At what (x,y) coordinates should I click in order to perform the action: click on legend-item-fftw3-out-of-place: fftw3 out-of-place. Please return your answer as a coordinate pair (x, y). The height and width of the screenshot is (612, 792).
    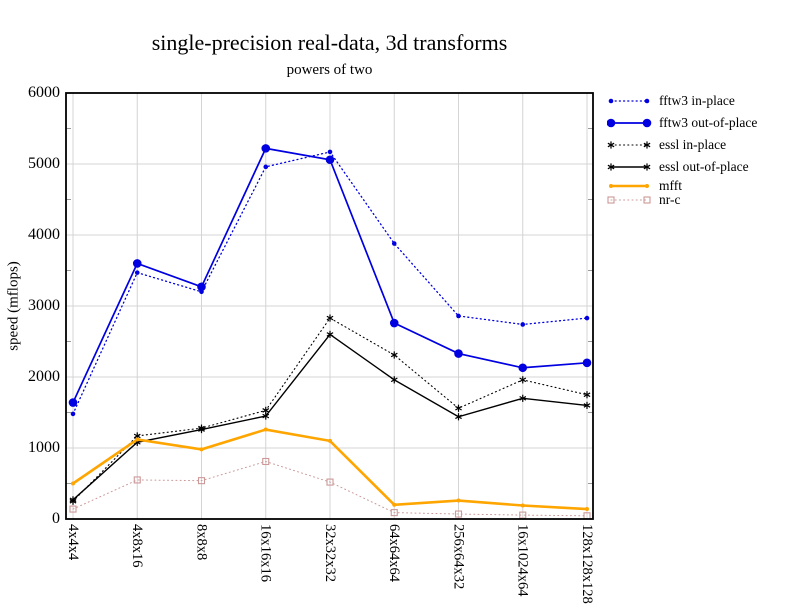
    Looking at the image, I should click on (682, 122).